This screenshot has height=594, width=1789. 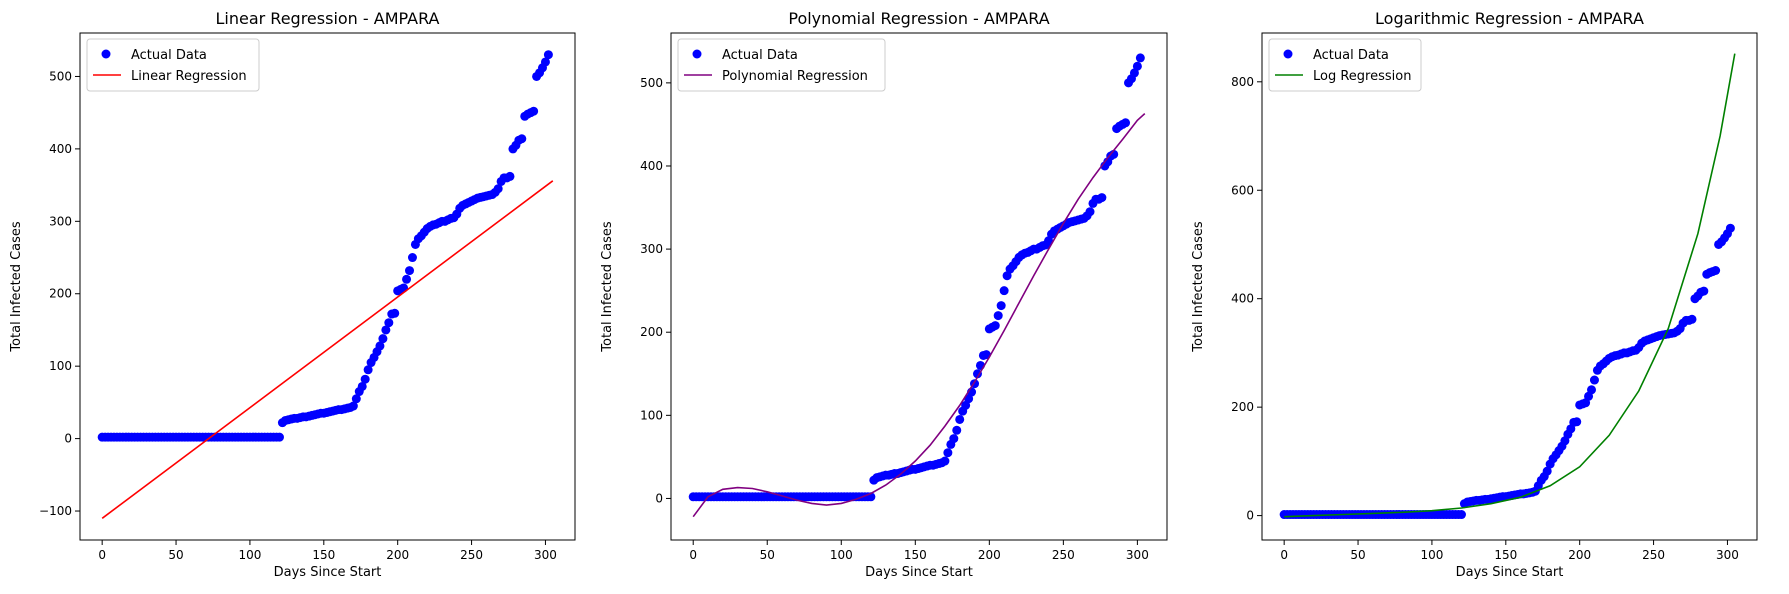 What do you see at coordinates (327, 18) in the screenshot?
I see `chart-title: Linear Regression - AMPARA` at bounding box center [327, 18].